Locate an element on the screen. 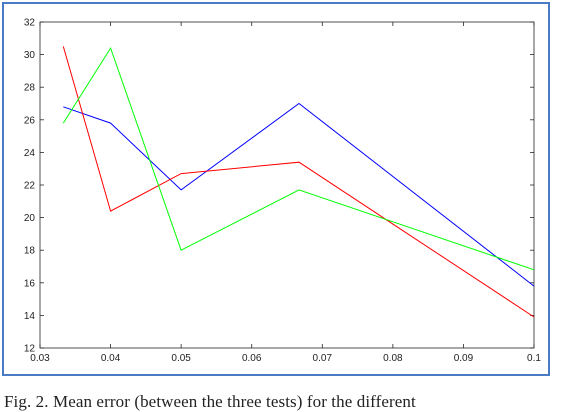  x-tick-label: 0.08 is located at coordinates (393, 358).